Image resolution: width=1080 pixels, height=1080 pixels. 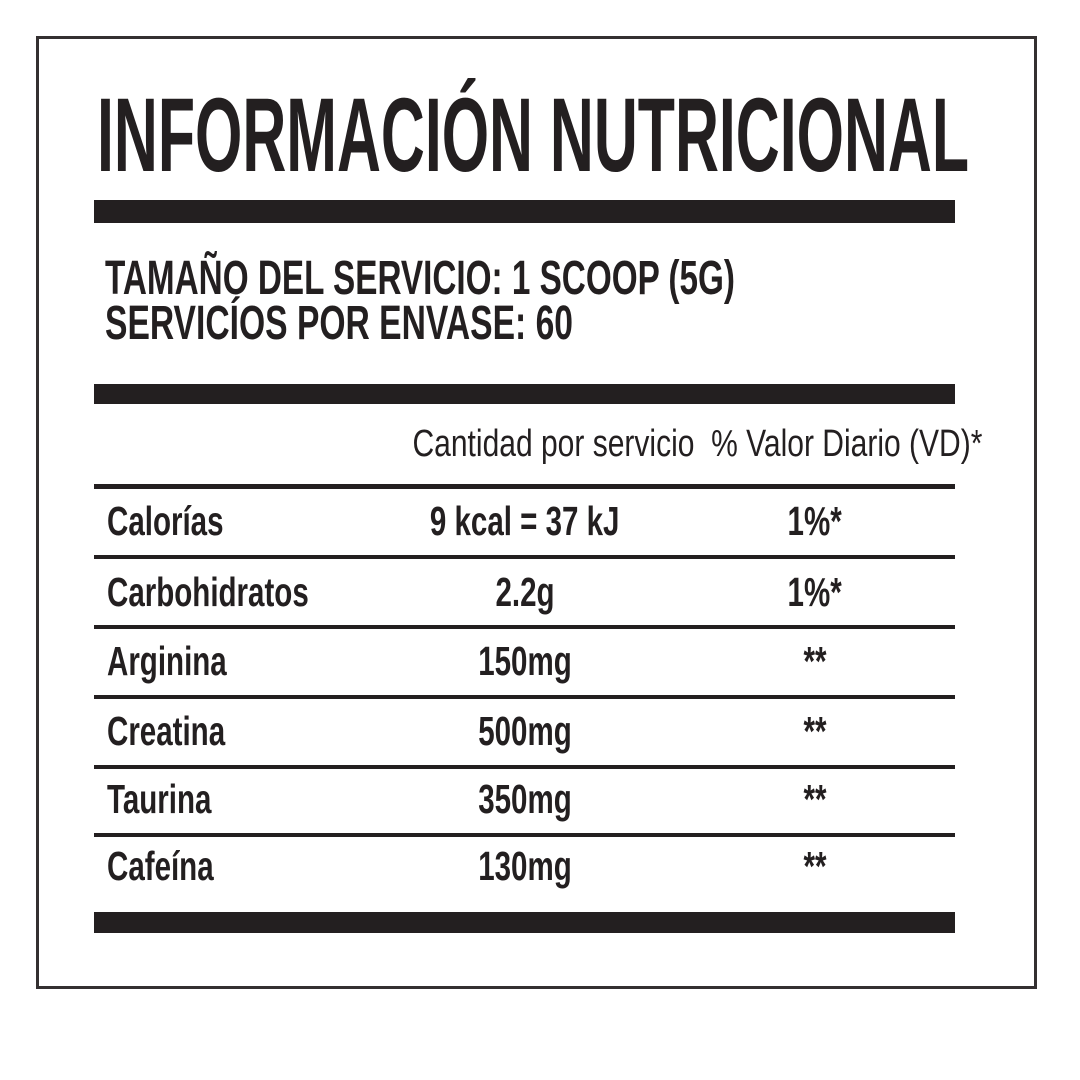 I want to click on amount-value: 9 kcal = 37 kJ, so click(x=525, y=521).